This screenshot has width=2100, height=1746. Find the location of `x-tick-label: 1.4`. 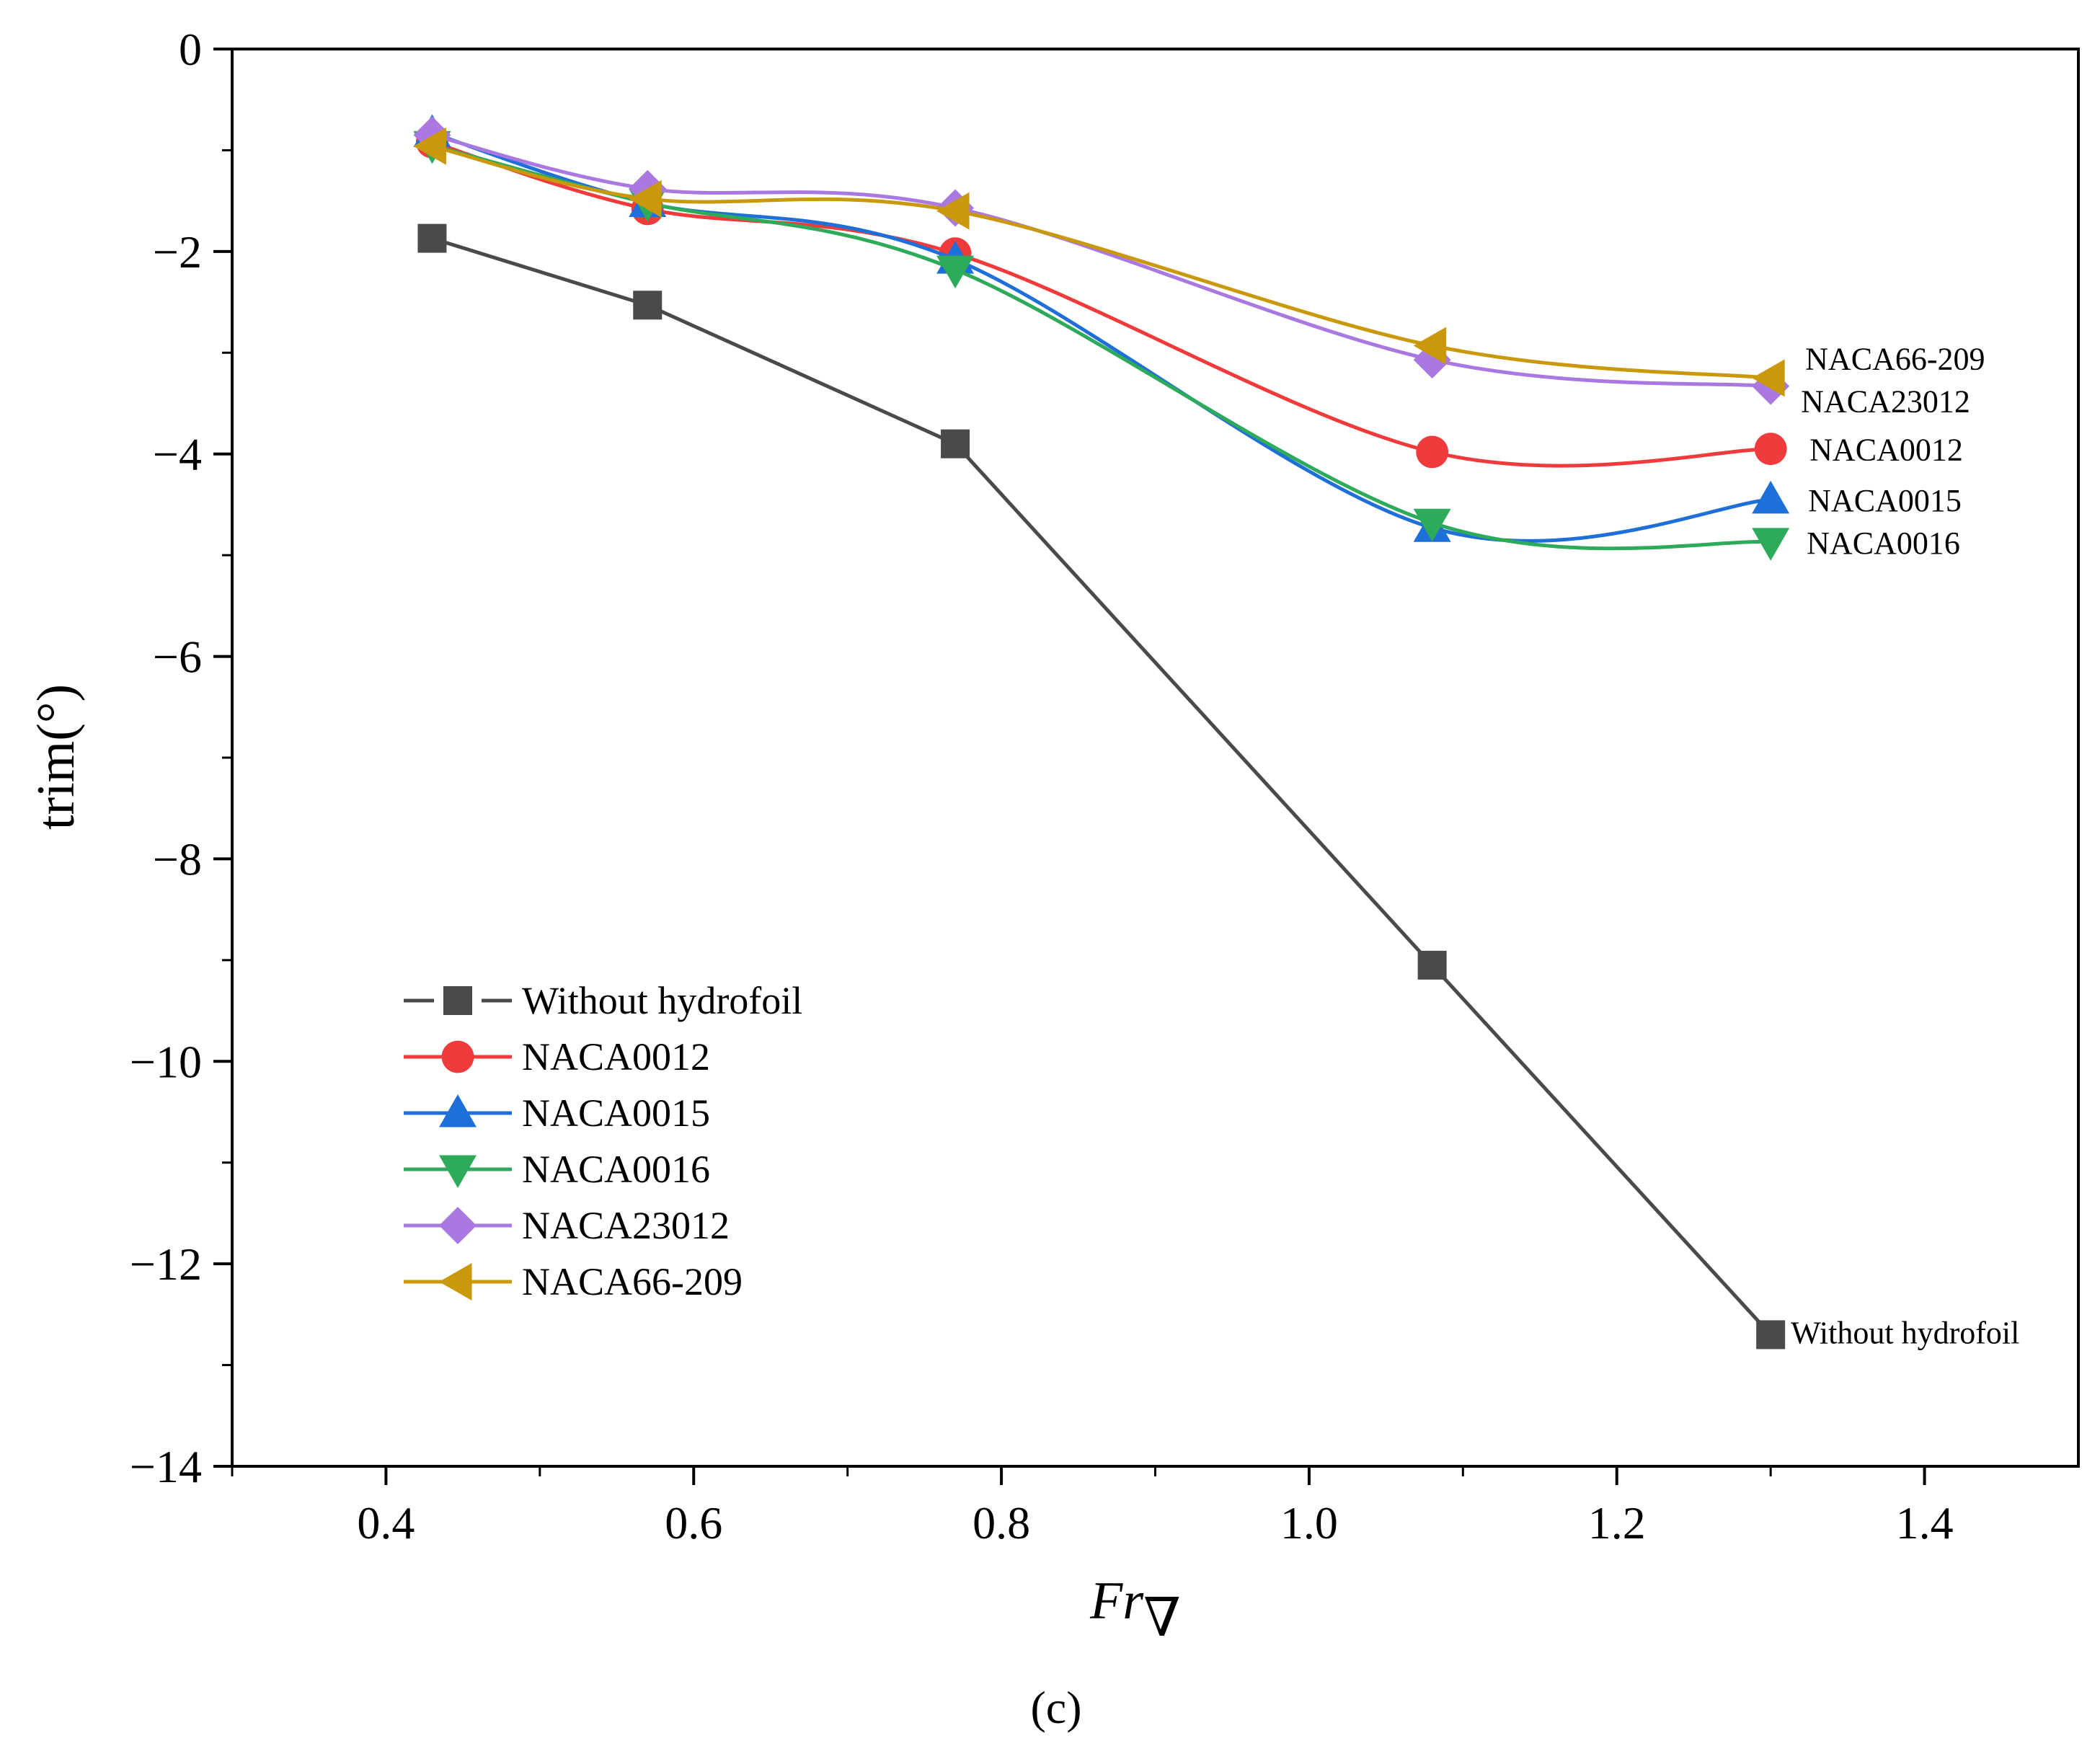

x-tick-label: 1.4 is located at coordinates (1925, 1522).